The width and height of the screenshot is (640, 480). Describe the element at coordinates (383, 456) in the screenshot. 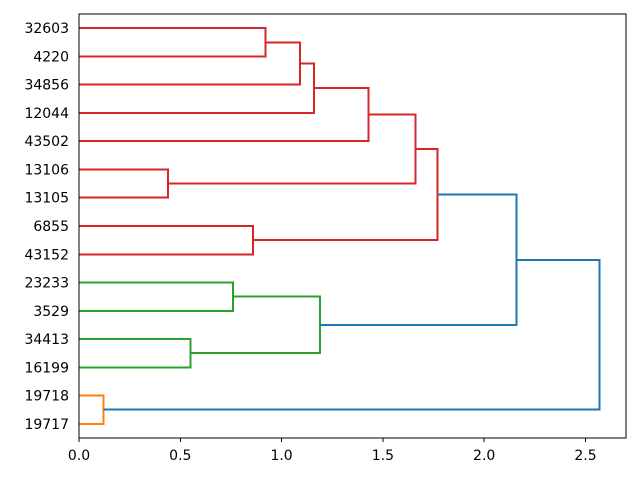

I see `x-tick-label: 1.5` at that location.